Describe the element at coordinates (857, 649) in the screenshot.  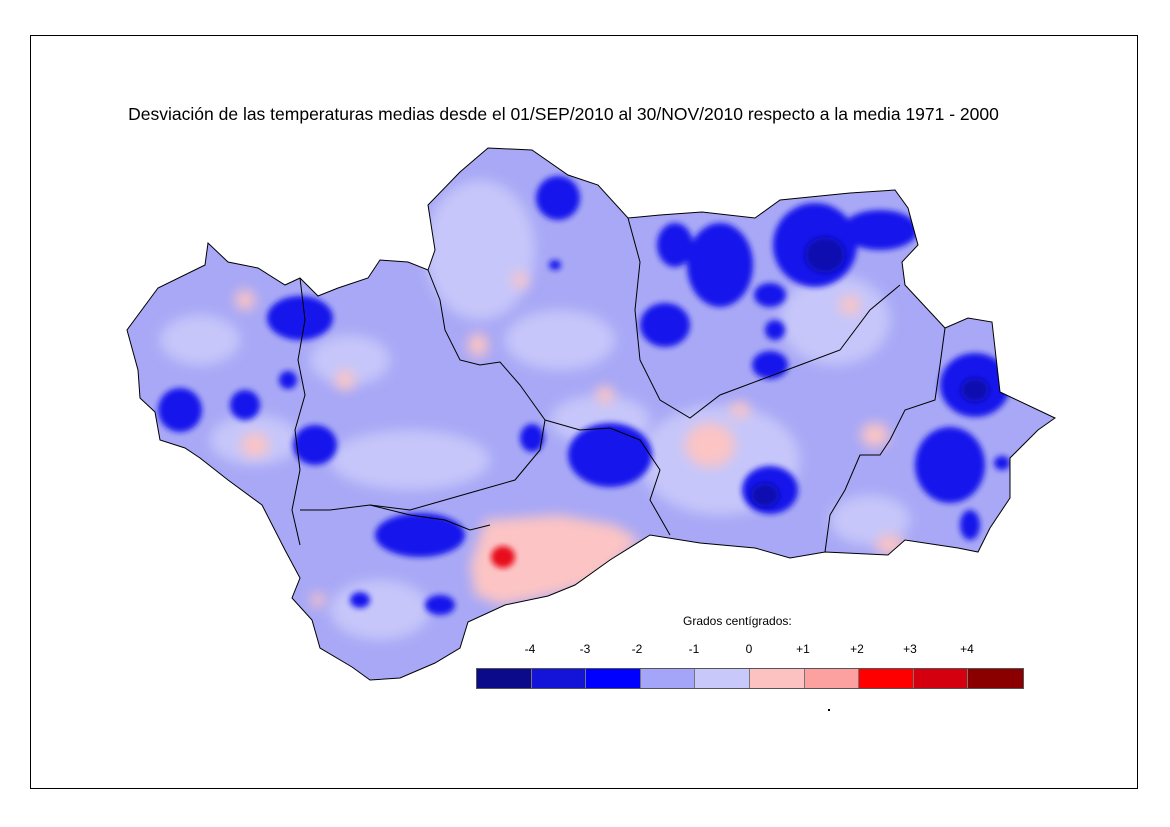
I see `legend-tick: +2` at that location.